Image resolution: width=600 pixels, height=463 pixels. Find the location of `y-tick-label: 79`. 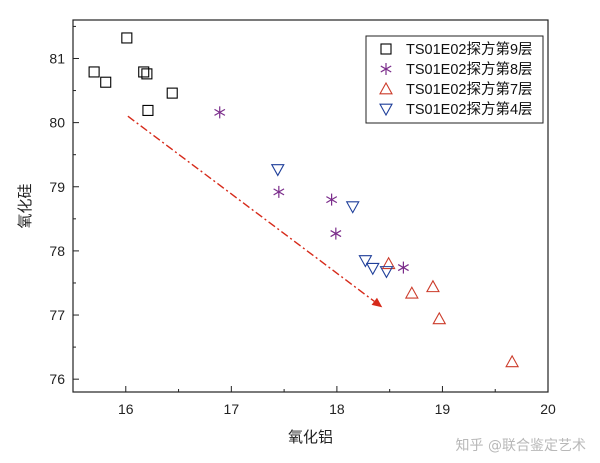

y-tick-label: 79 is located at coordinates (57, 187).